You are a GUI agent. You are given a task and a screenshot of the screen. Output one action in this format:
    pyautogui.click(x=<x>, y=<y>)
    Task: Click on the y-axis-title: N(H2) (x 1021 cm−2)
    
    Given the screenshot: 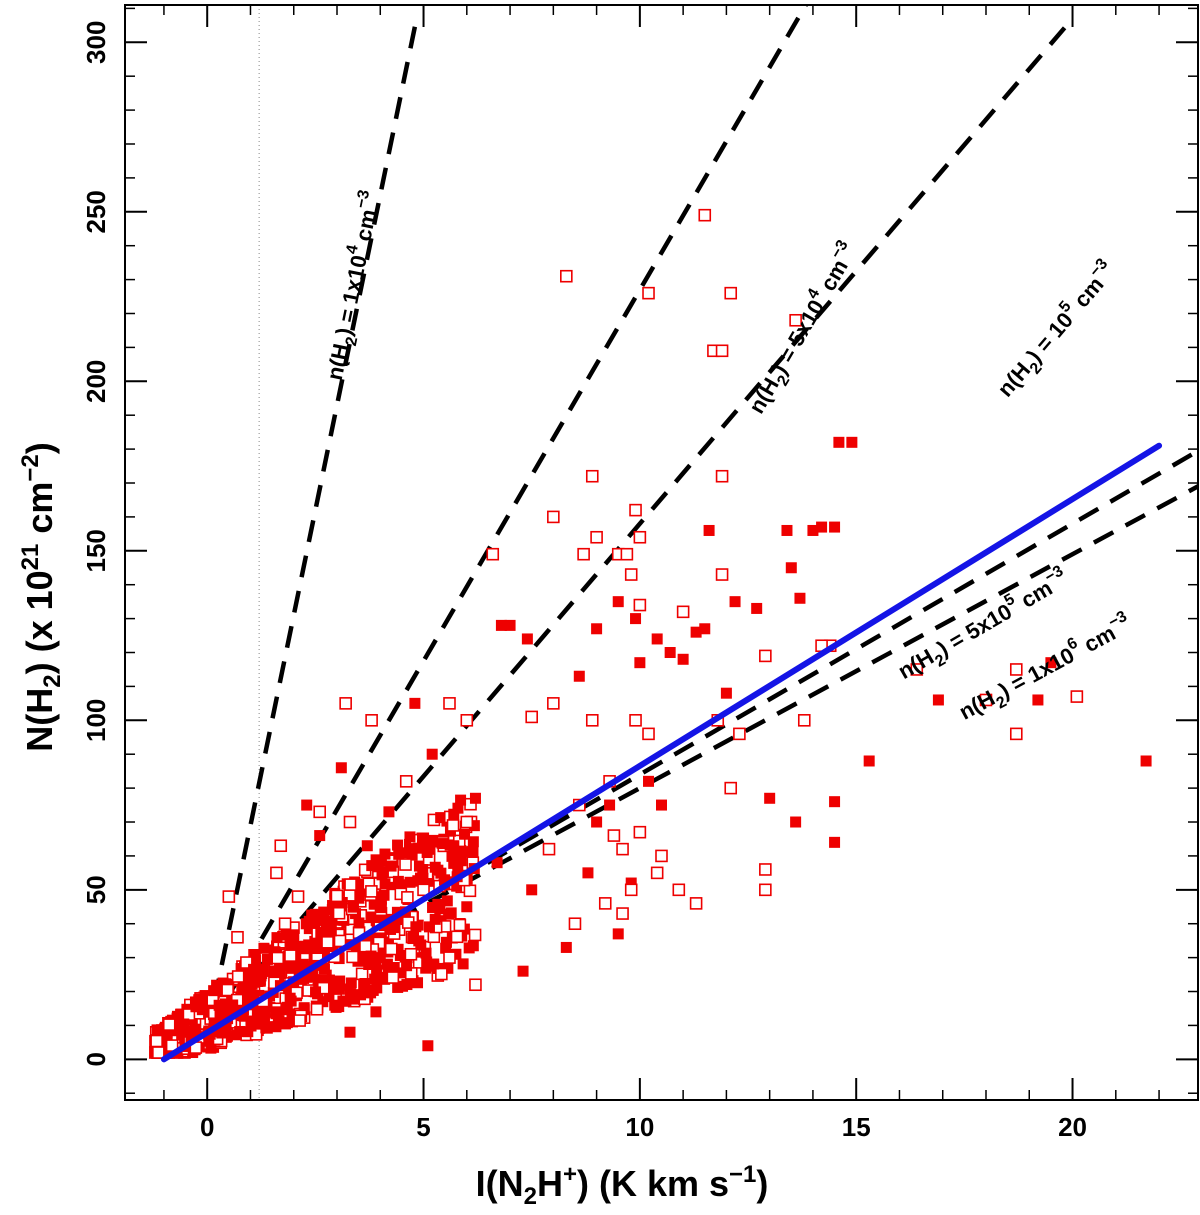 What is the action you would take?
    pyautogui.click(x=41, y=597)
    